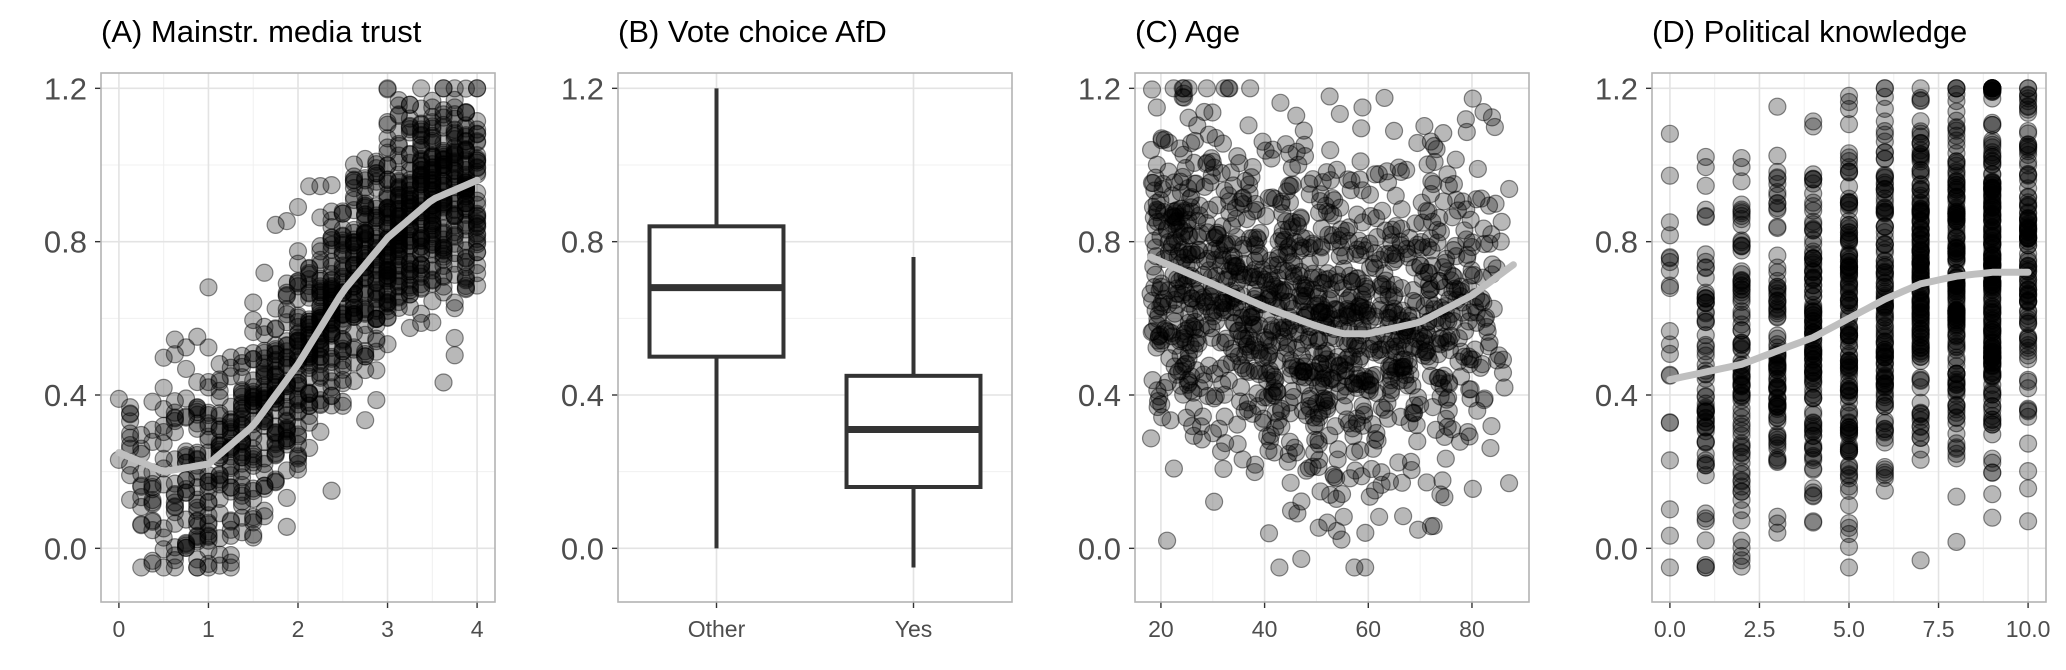 This screenshot has height=670, width=2066. Describe the element at coordinates (1265, 629) in the screenshot. I see `x-tick-label: 40` at that location.